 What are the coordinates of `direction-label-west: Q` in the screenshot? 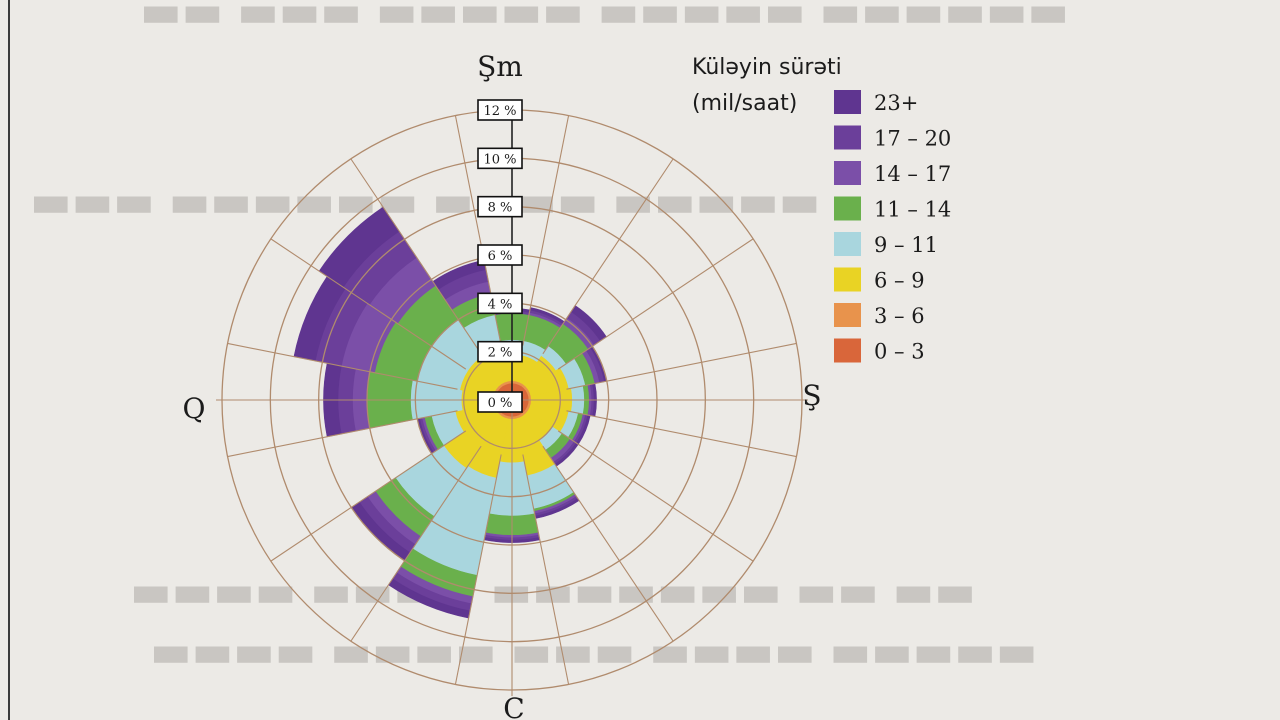 It's located at (194, 408).